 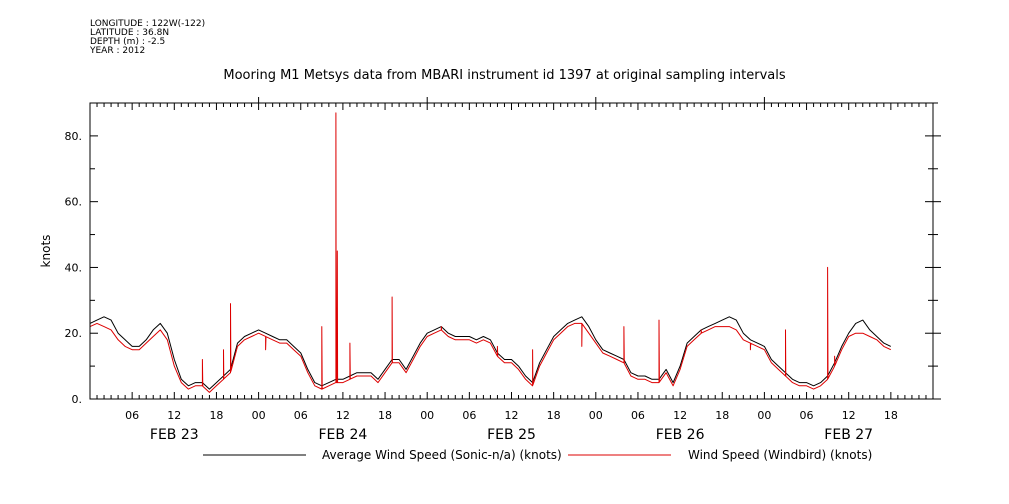 I want to click on meta-latitude: LATITUDE : 36.8N, so click(x=130, y=33).